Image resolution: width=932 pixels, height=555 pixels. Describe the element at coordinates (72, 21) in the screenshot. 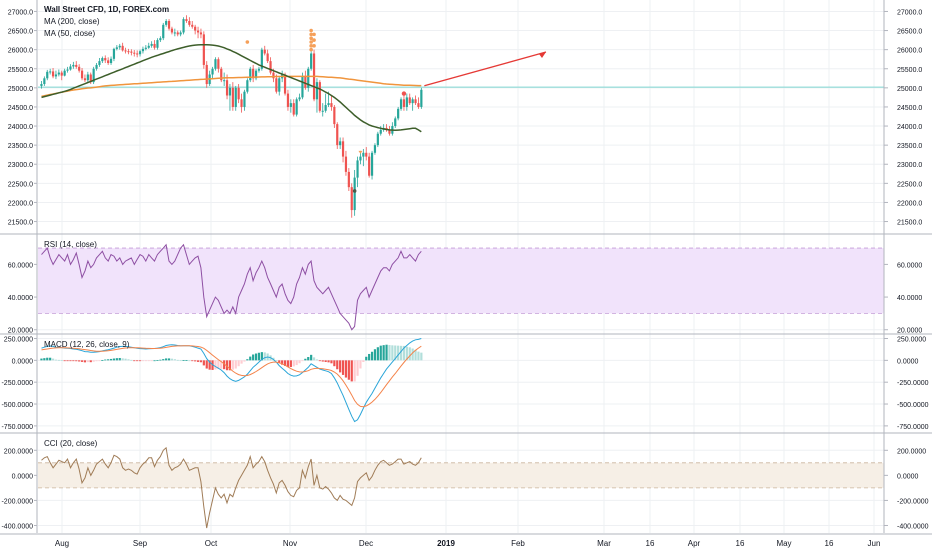

I see `ma200-legend: MA (200, close)` at that location.